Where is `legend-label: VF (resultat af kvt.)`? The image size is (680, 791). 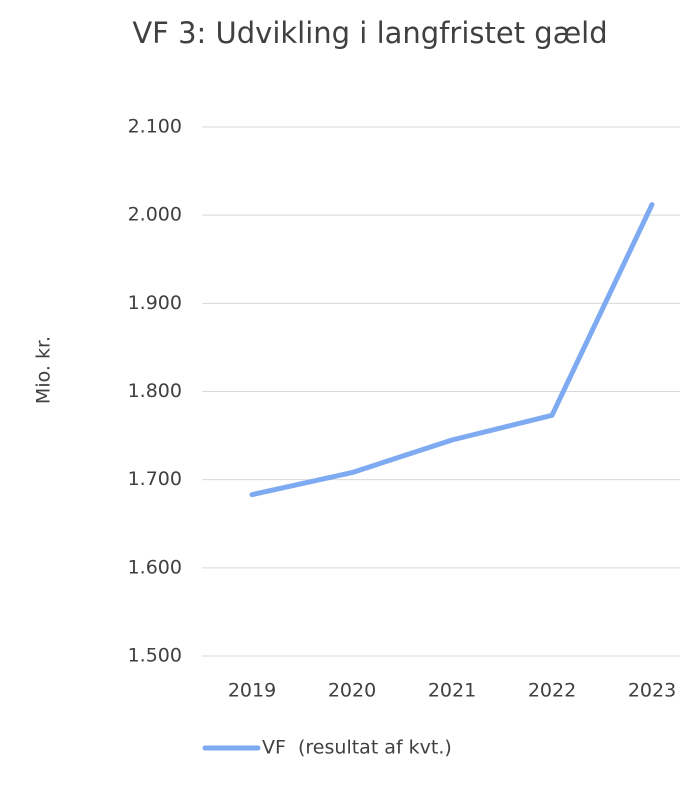
legend-label: VF (resultat af kvt.) is located at coordinates (357, 748).